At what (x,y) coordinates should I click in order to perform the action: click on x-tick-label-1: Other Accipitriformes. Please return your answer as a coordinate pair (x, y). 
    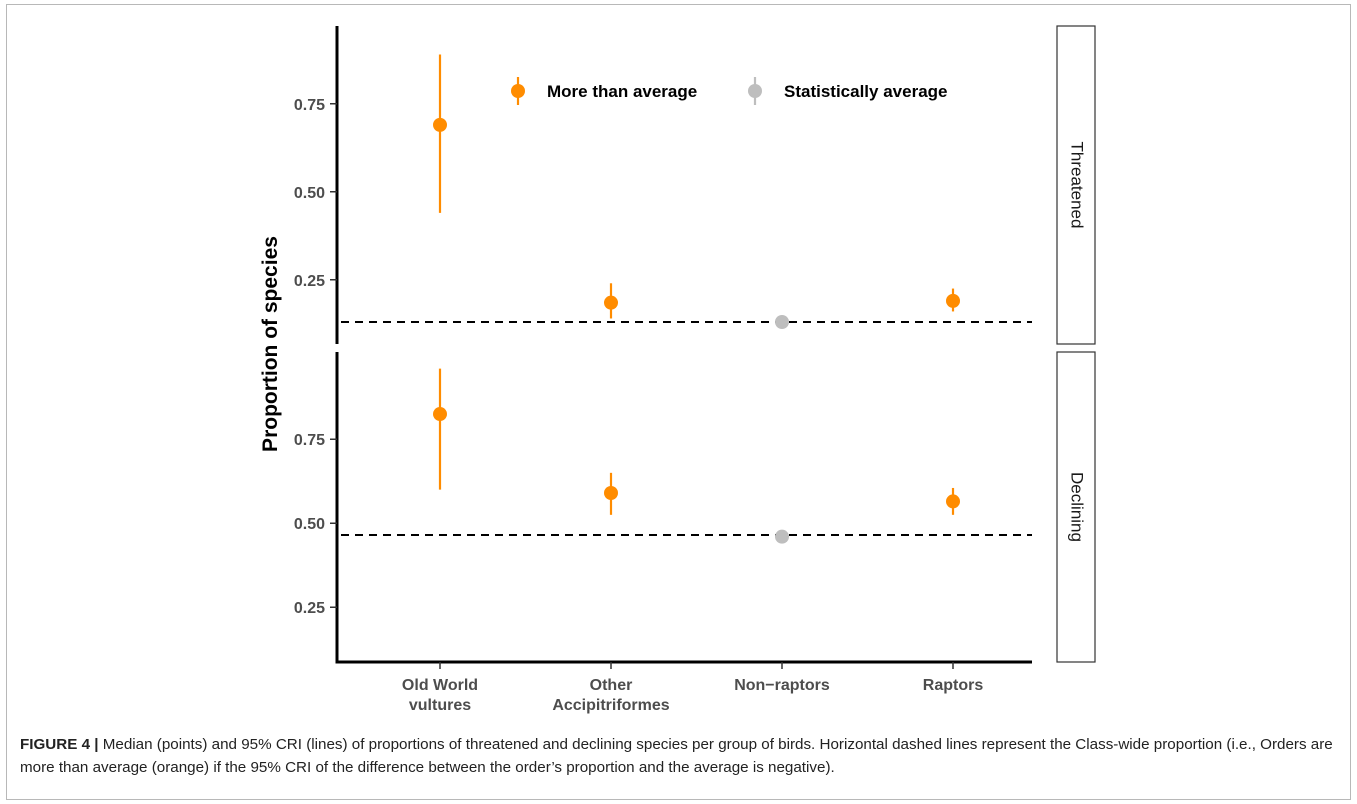
    Looking at the image, I should click on (610, 695).